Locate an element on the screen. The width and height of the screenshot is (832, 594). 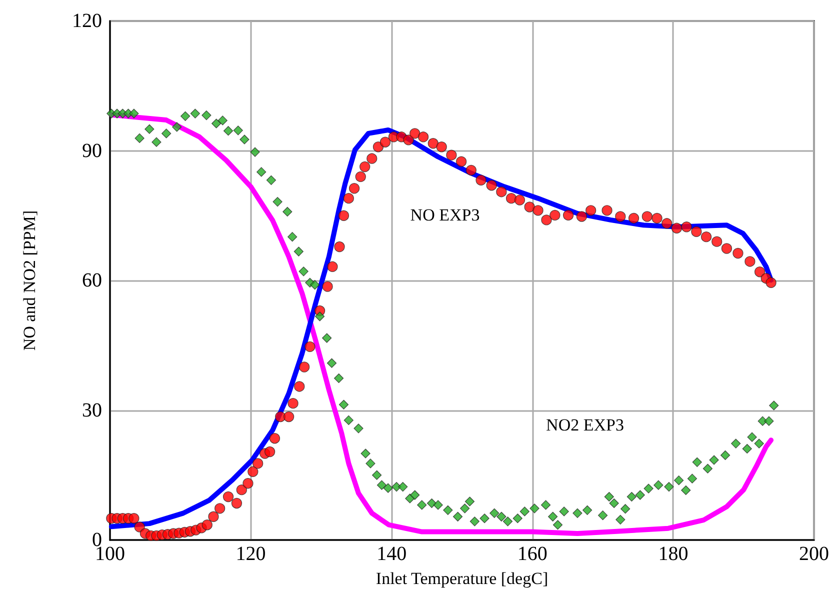
y-axis-title: NO and NO2 [PPM] is located at coordinates (29, 280).